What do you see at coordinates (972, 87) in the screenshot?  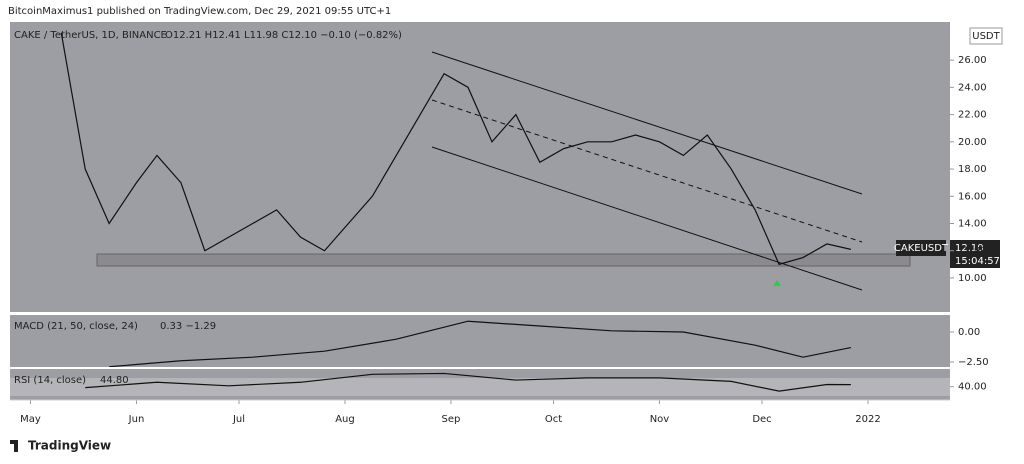 I see `y-tick-label: 24.00` at bounding box center [972, 87].